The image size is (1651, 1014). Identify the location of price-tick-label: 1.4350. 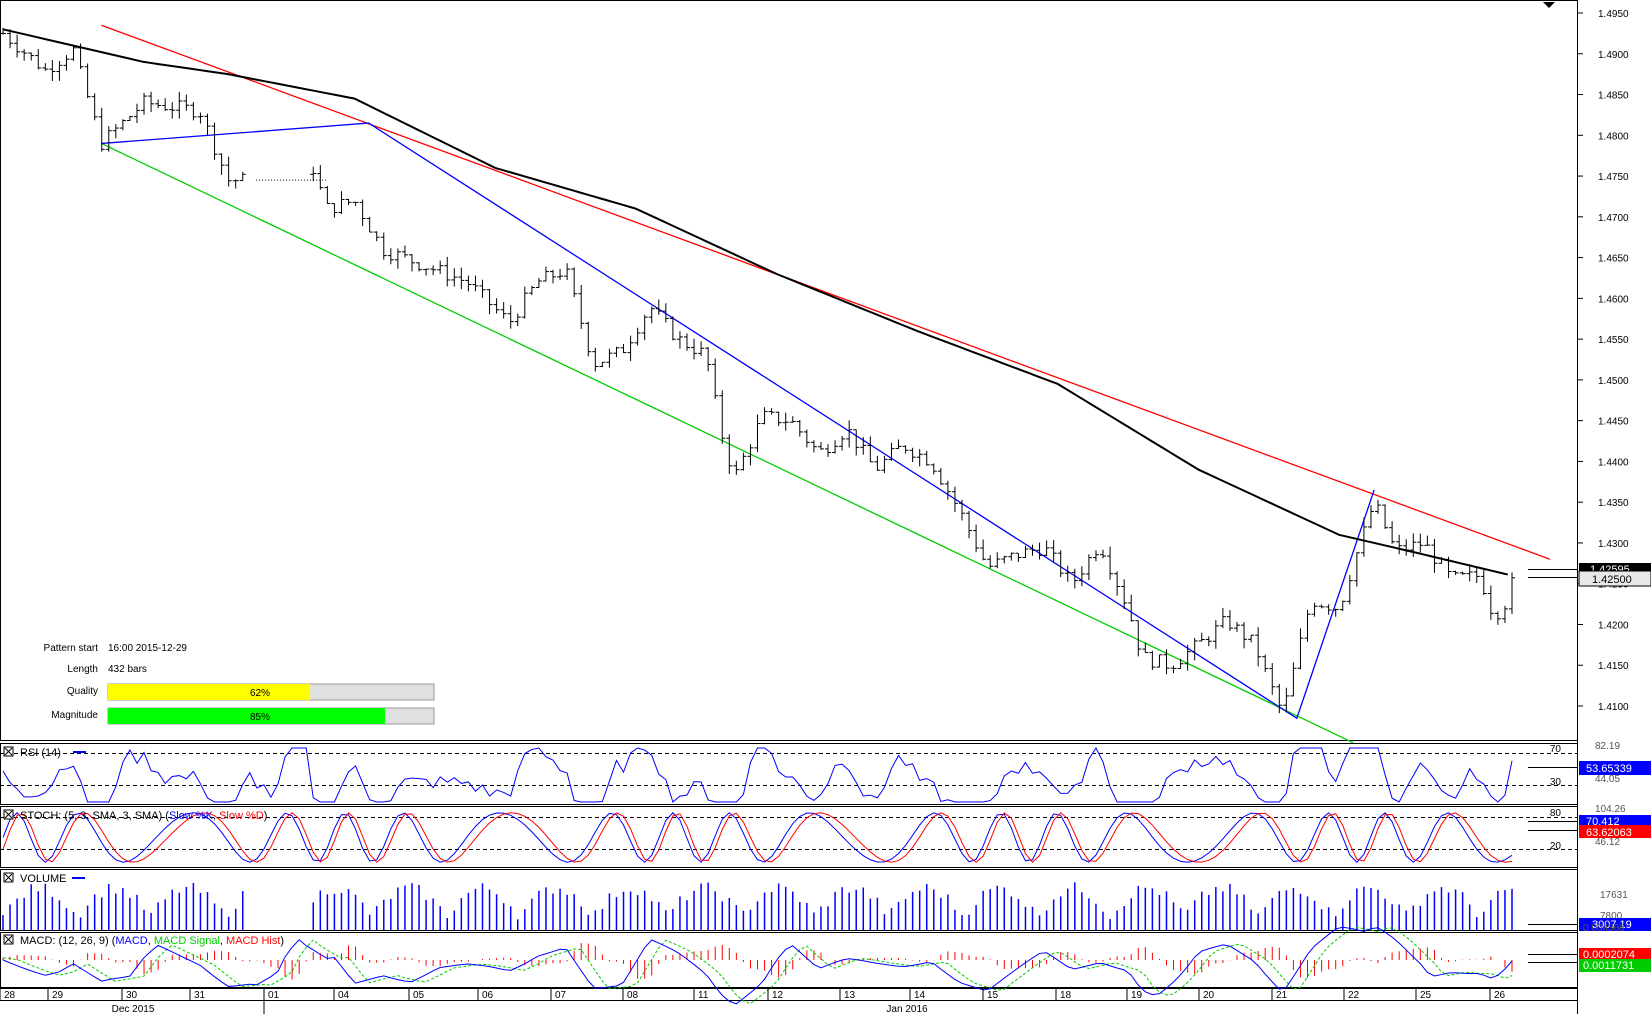
(1613, 503).